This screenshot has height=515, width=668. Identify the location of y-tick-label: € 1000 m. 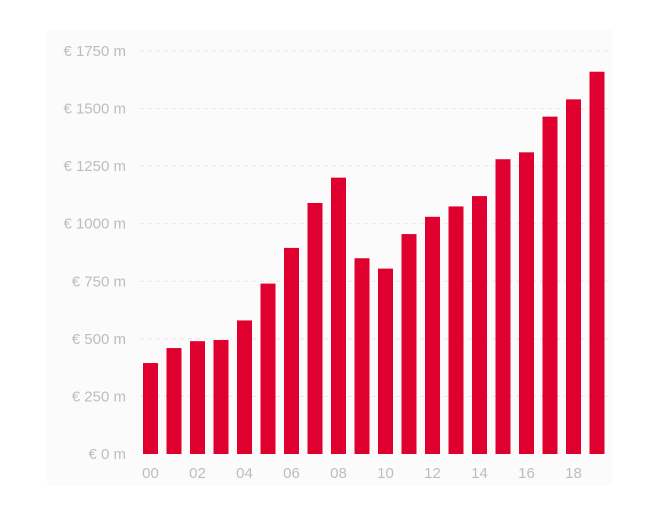
(94, 224).